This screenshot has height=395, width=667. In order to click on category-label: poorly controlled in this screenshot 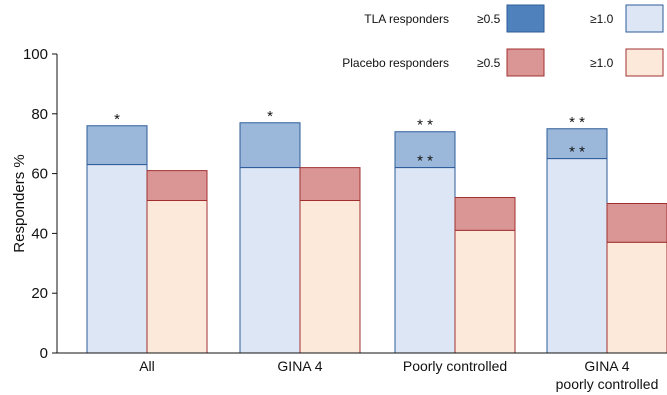, I will do `click(607, 384)`.